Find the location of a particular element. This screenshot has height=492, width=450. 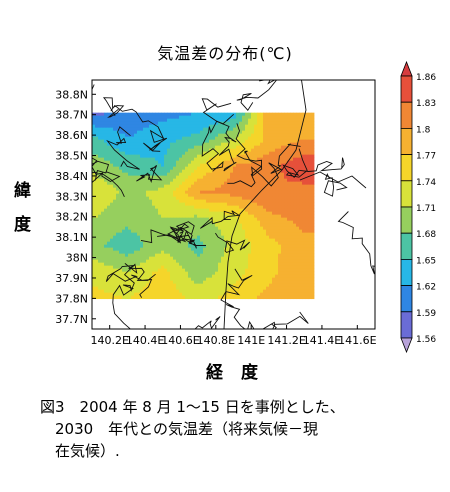

x-tick-label: 140.2E is located at coordinates (109, 340).